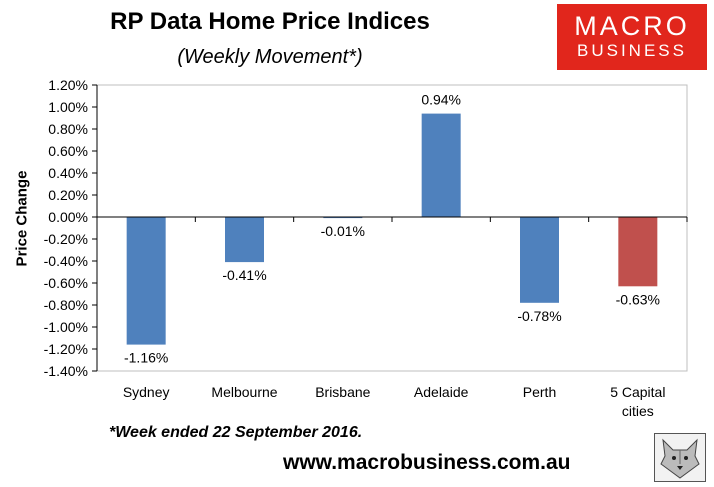 The width and height of the screenshot is (714, 487). What do you see at coordinates (68, 217) in the screenshot?
I see `y-tick-label: 0.00%` at bounding box center [68, 217].